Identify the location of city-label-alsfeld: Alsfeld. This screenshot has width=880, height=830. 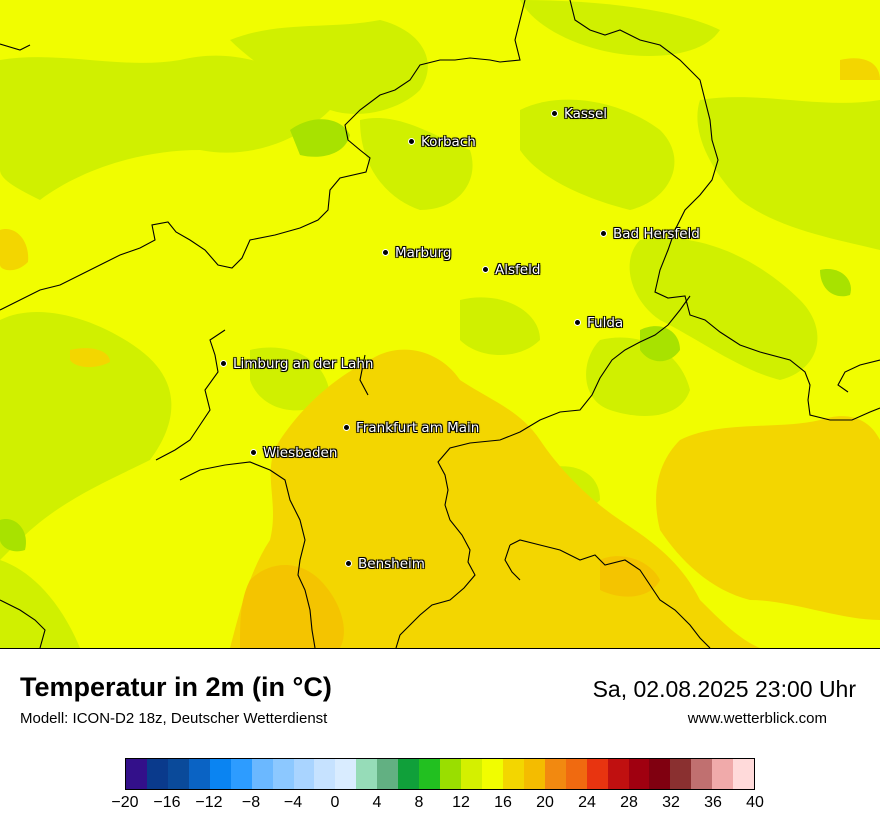
(511, 270).